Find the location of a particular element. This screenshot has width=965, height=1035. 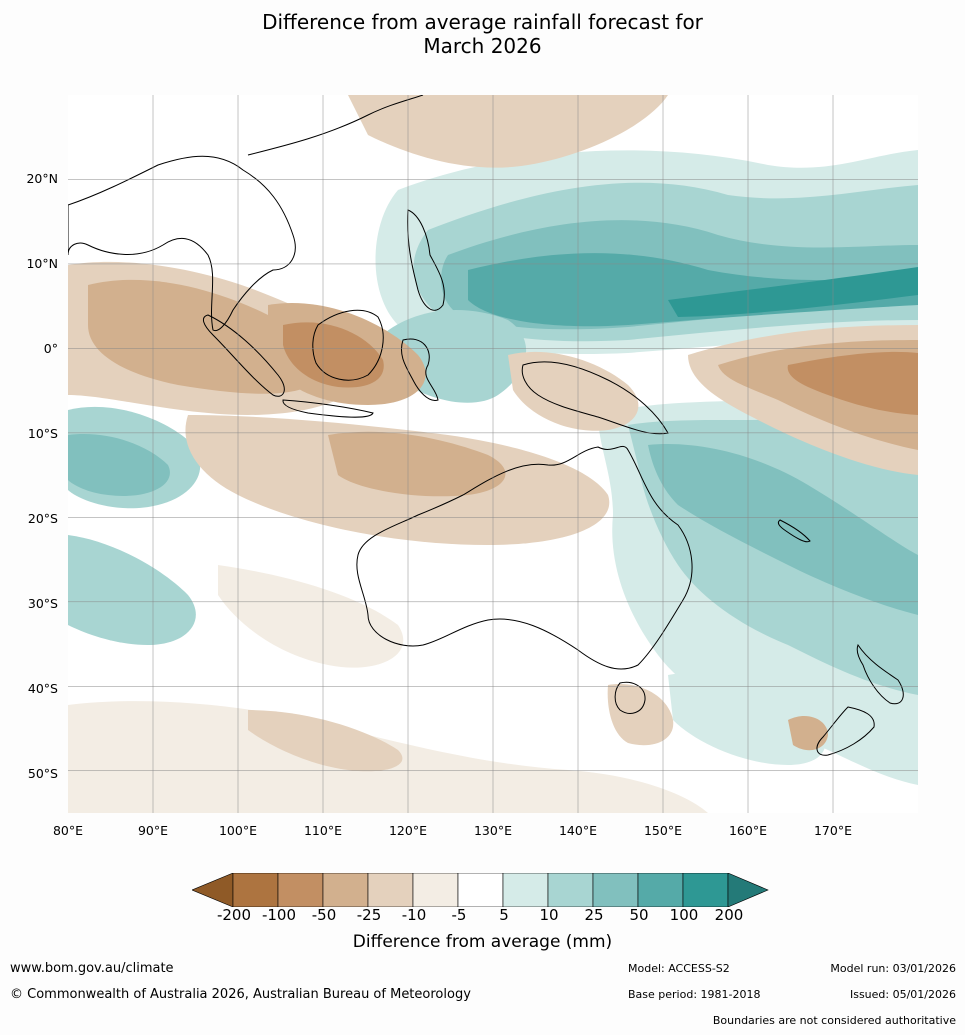

dry-region-south-china is located at coordinates (508, 131).